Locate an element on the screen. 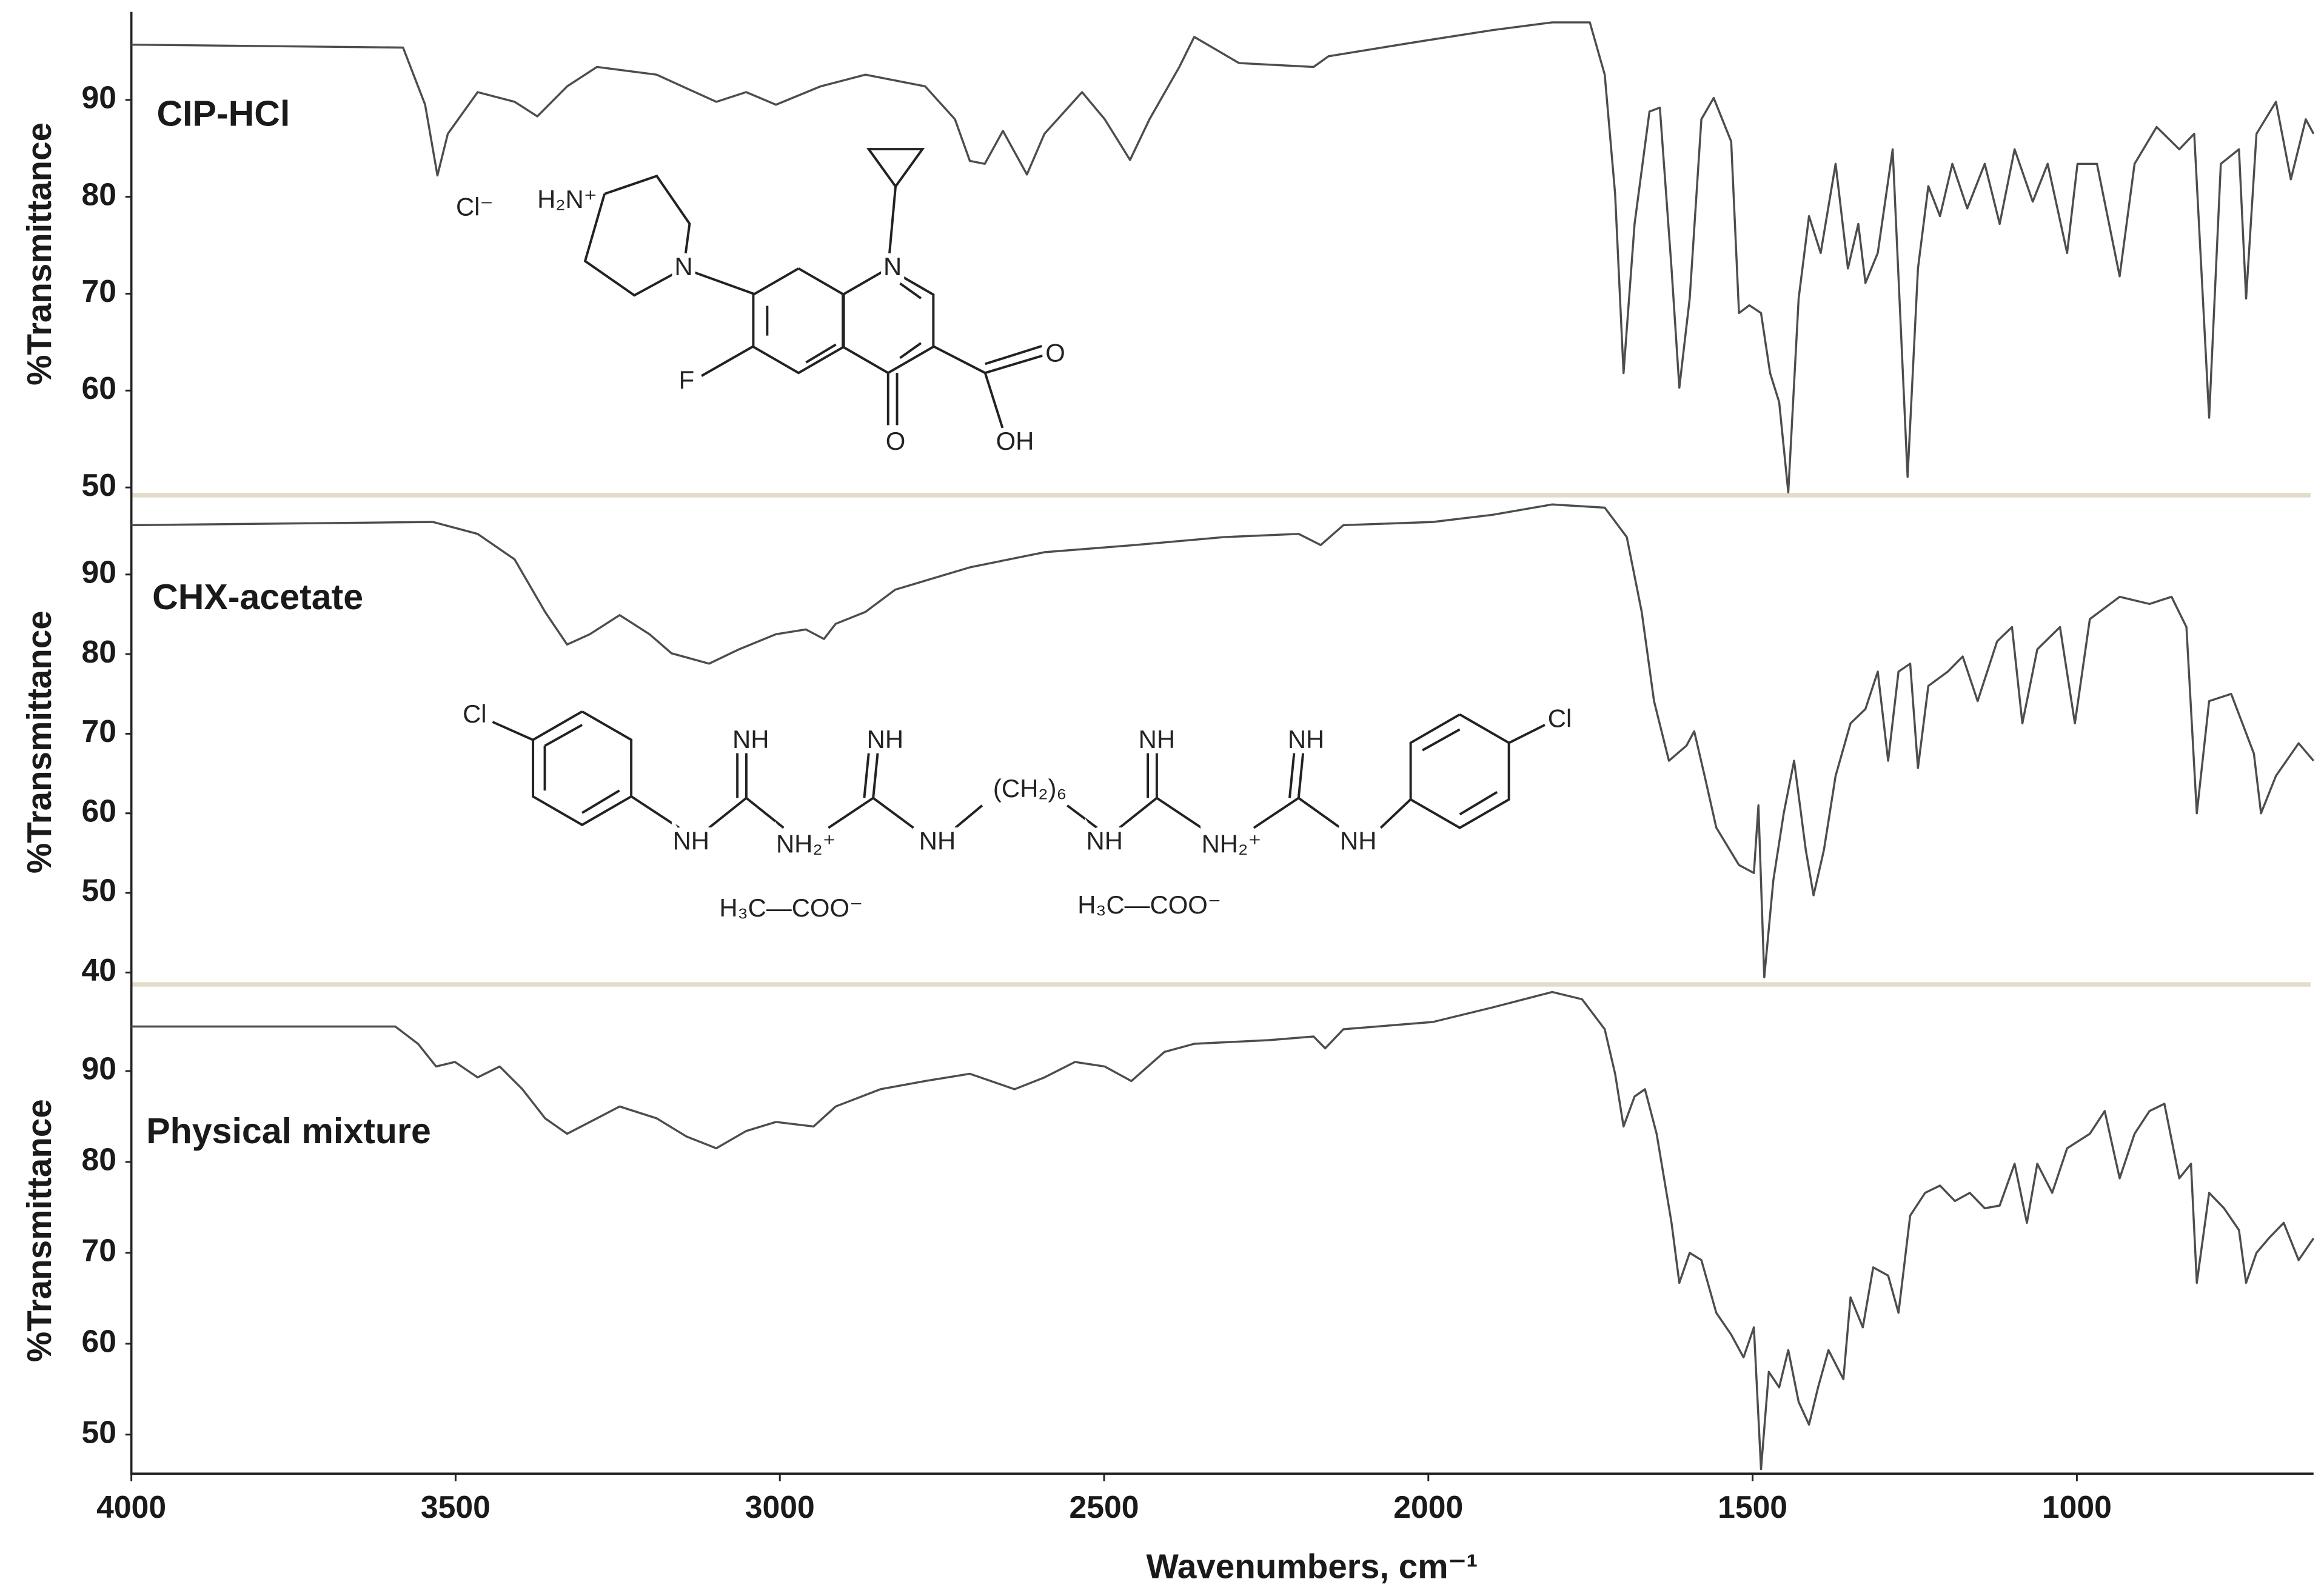 Image resolution: width=2324 pixels, height=1596 pixels. structure-label: F is located at coordinates (687, 380).